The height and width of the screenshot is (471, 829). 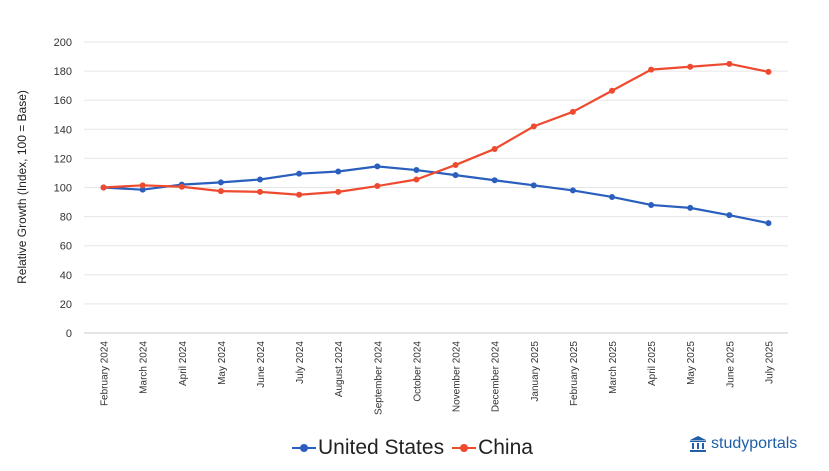 I want to click on y-tick-label: 160, so click(x=63, y=101).